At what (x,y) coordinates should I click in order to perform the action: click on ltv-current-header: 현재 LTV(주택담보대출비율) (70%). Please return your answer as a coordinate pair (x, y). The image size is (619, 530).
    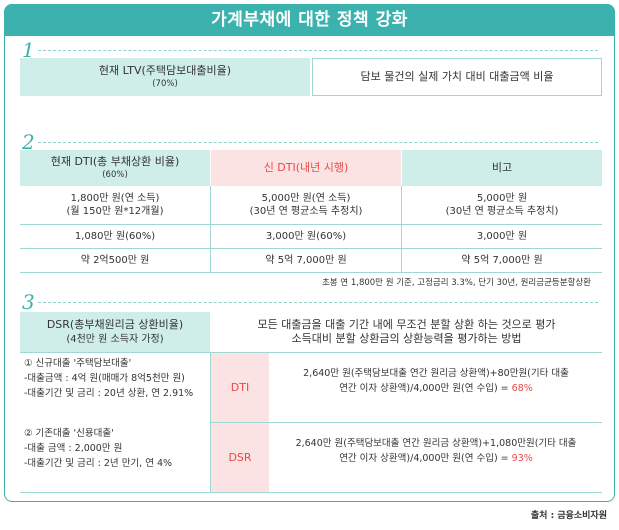
    Looking at the image, I should click on (165, 77).